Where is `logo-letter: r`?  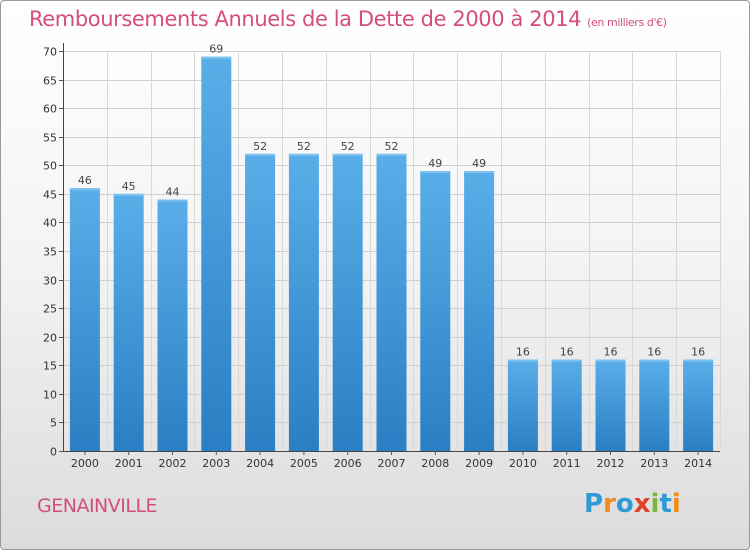
logo-letter: r is located at coordinates (609, 504).